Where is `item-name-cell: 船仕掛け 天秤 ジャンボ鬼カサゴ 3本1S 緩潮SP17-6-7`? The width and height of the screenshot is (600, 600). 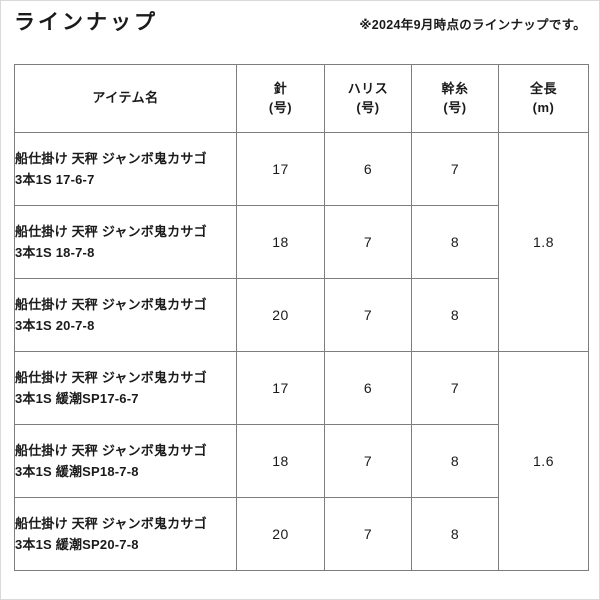
item-name-cell: 船仕掛け 天秤 ジャンボ鬼カサゴ 3本1S 緩潮SP17-6-7 is located at coordinates (125, 388).